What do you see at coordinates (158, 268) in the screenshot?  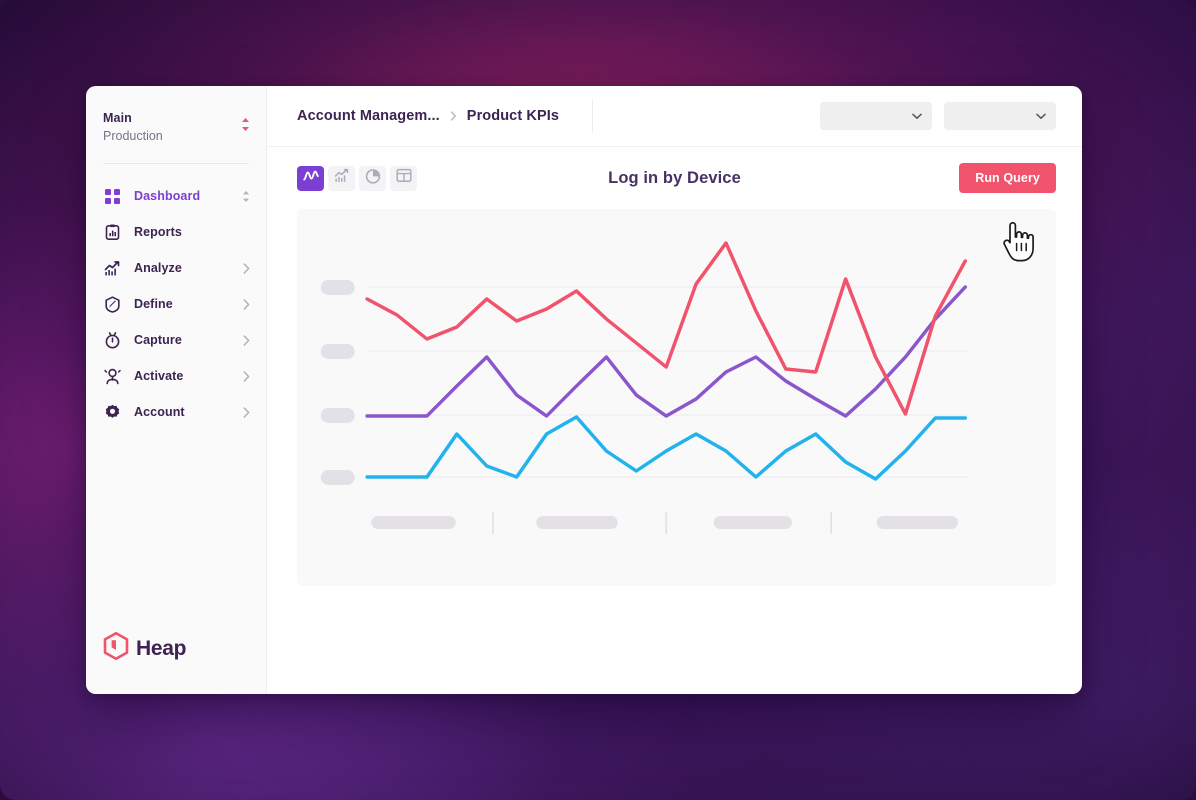 I see `sidebar-item-label: Analyze` at bounding box center [158, 268].